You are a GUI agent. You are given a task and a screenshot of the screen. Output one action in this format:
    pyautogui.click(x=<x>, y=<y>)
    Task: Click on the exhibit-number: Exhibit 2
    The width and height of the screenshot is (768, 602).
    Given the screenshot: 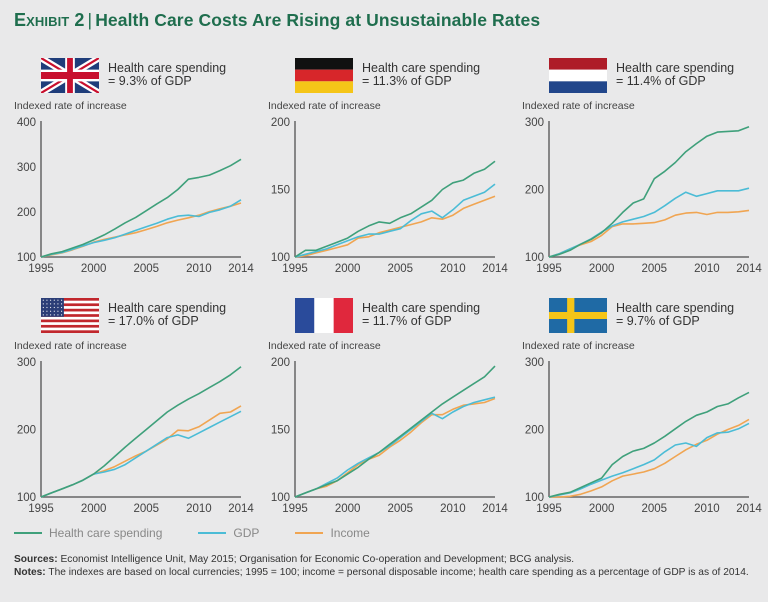 What is the action you would take?
    pyautogui.click(x=49, y=20)
    